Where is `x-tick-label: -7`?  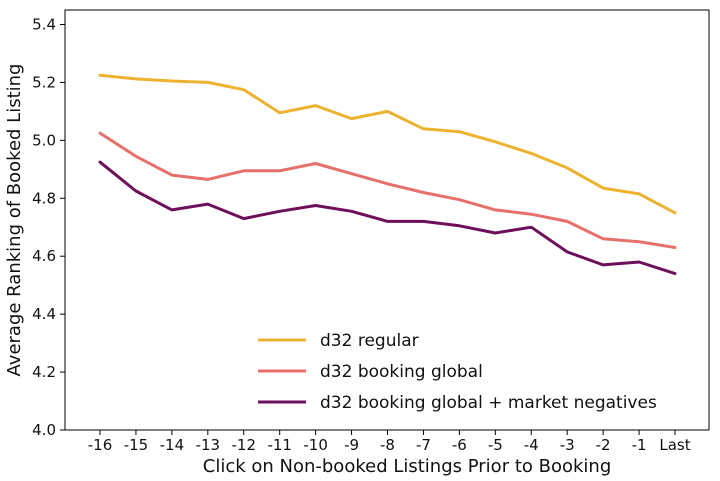
x-tick-label: -7 is located at coordinates (423, 445).